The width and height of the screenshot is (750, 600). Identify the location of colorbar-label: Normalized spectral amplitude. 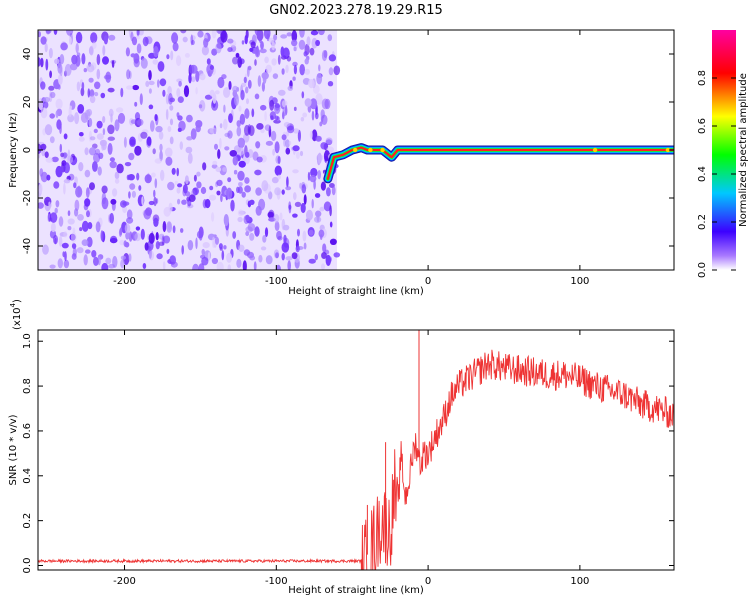
(743, 150).